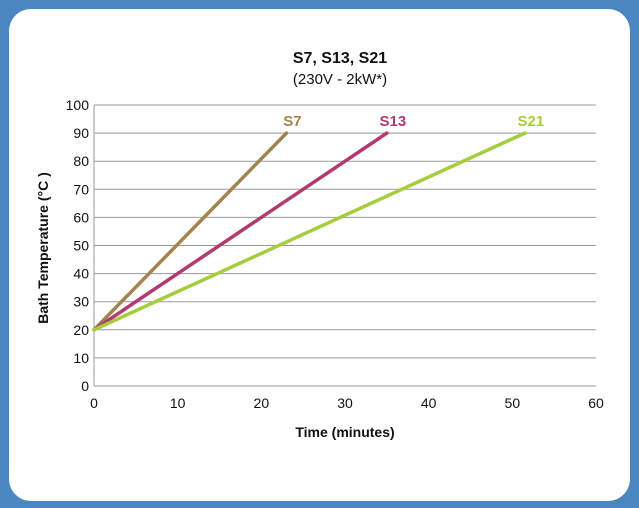 Image resolution: width=639 pixels, height=508 pixels. I want to click on x-tick-label: 0, so click(94, 403).